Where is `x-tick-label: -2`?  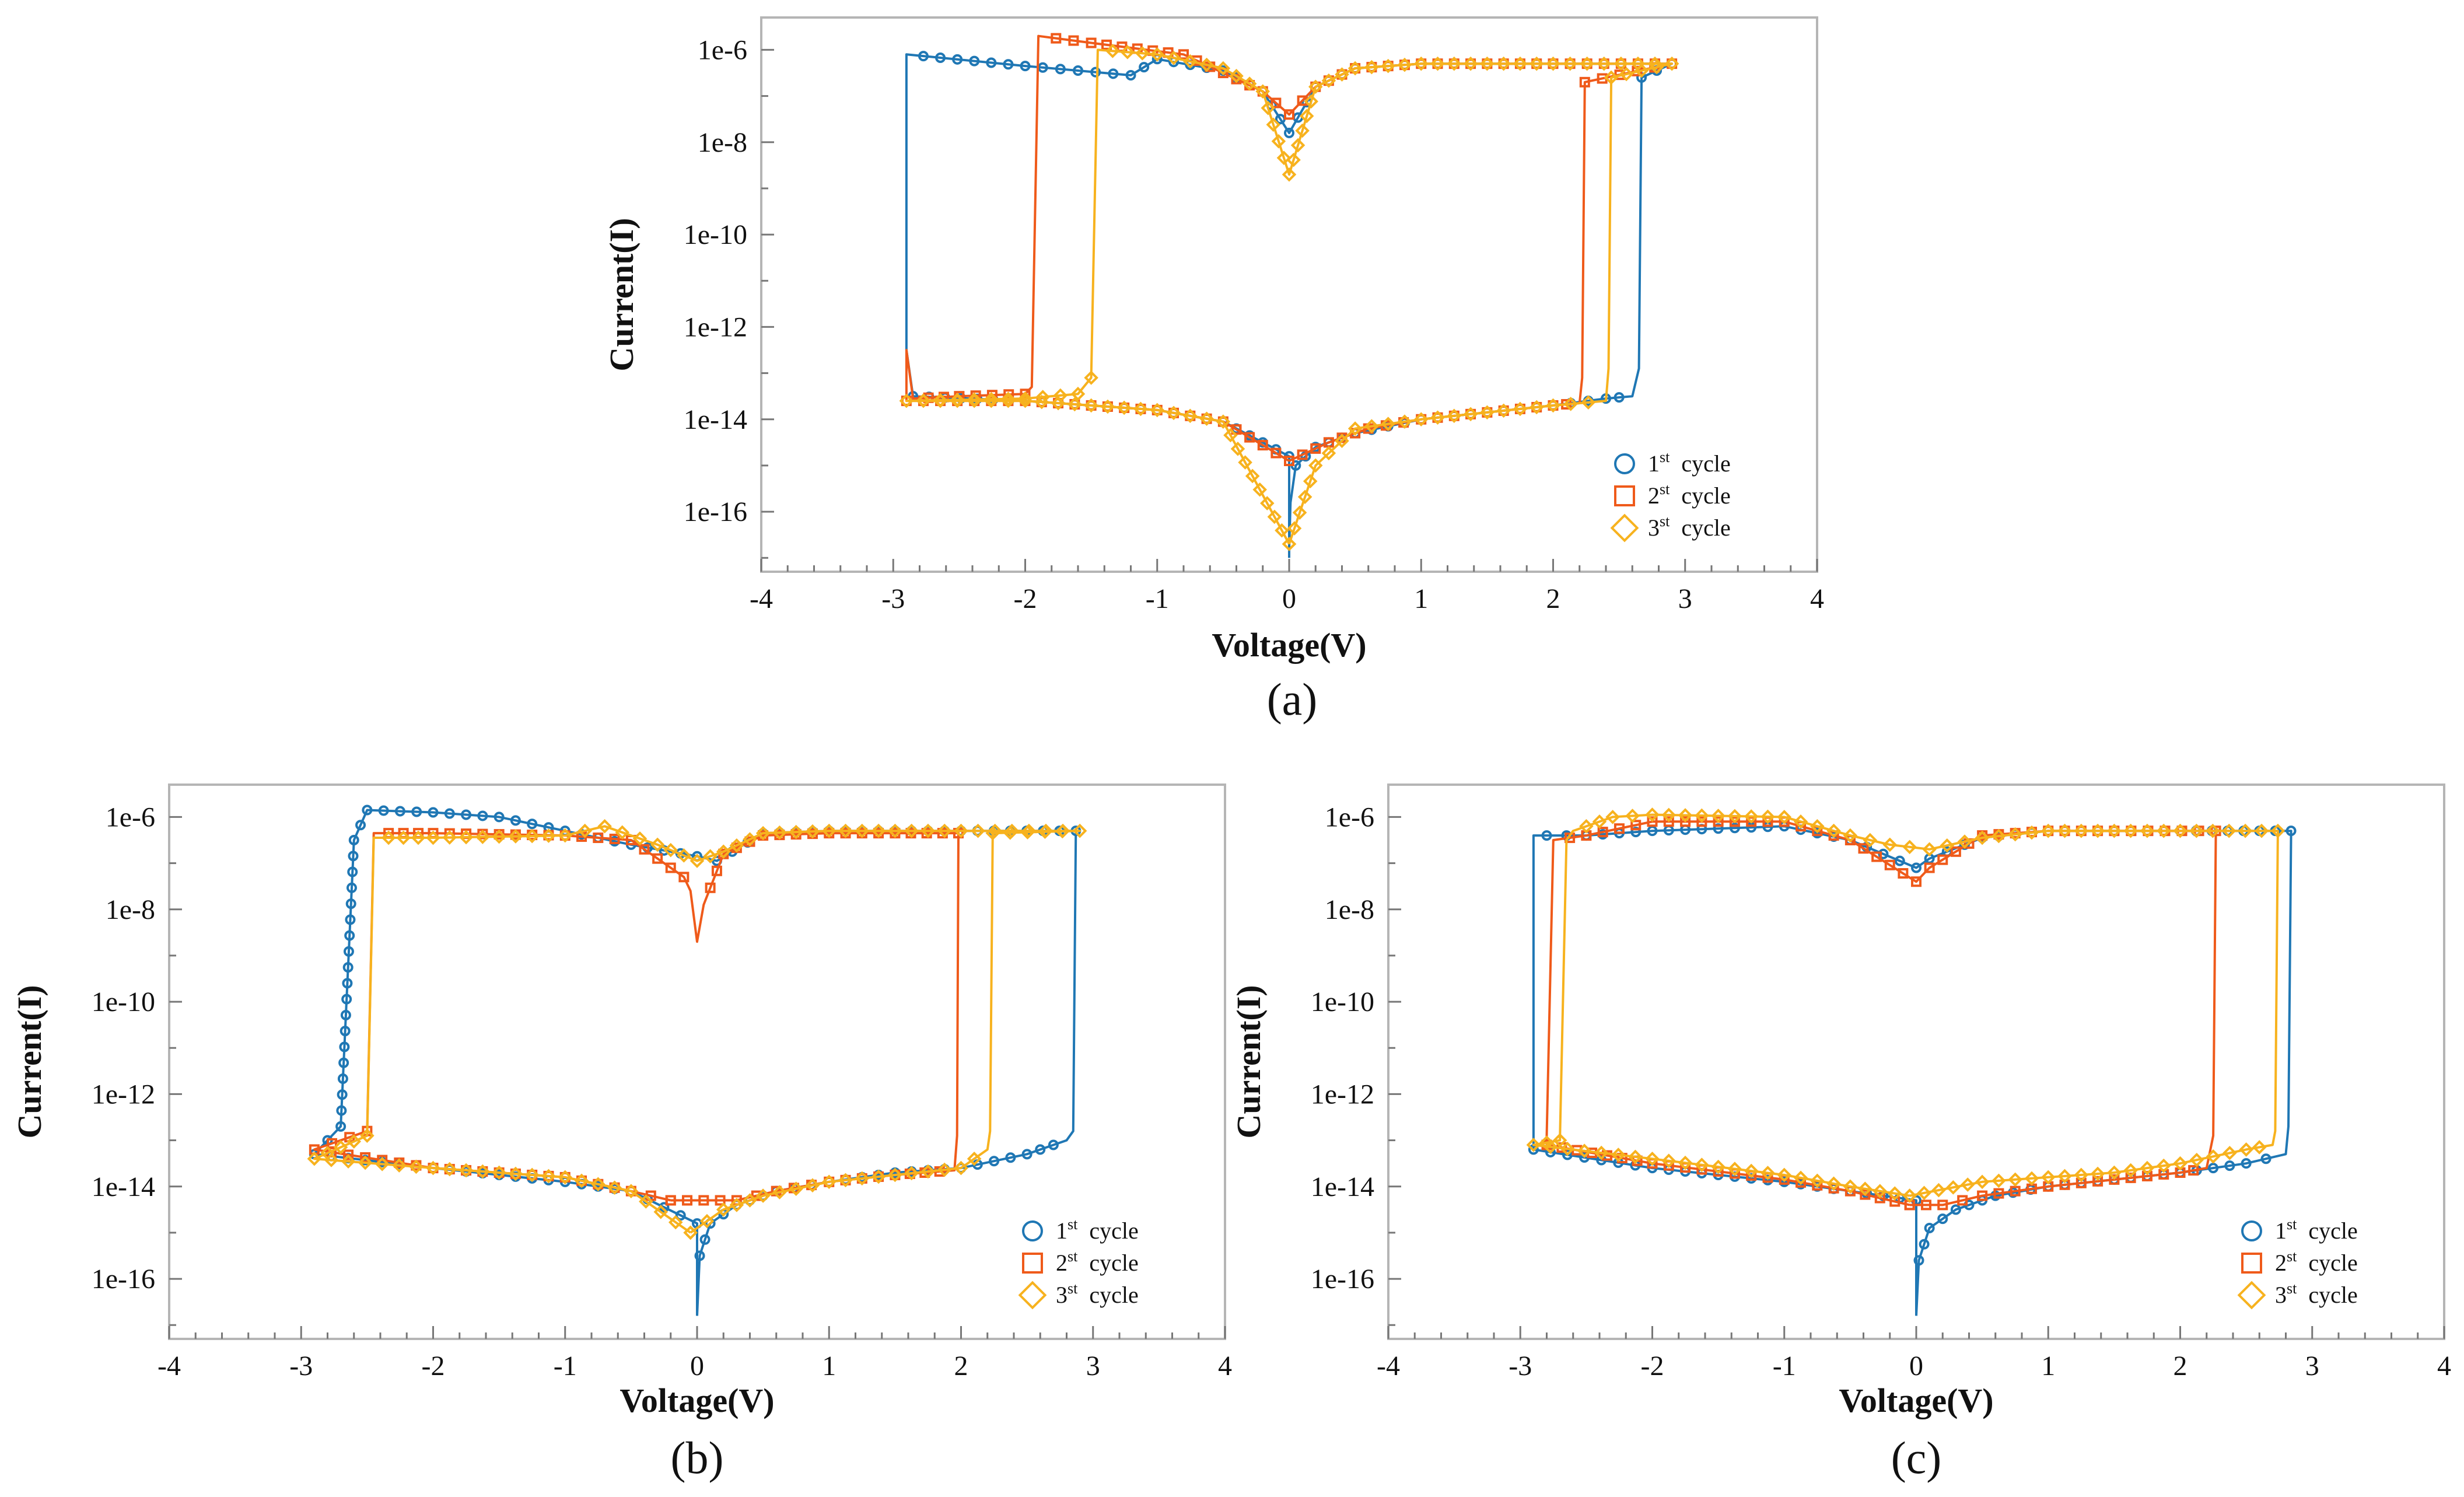
x-tick-label: -2 is located at coordinates (1652, 1366).